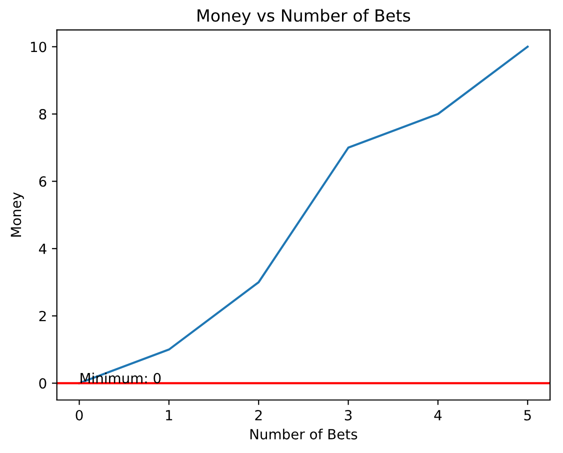  I want to click on x-tick-label: 3, so click(348, 415).